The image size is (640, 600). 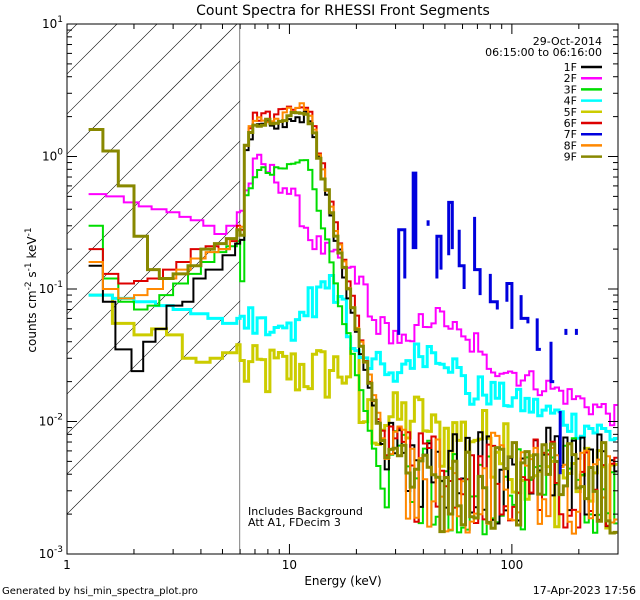 I want to click on legend-label: 5F, so click(x=570, y=112).